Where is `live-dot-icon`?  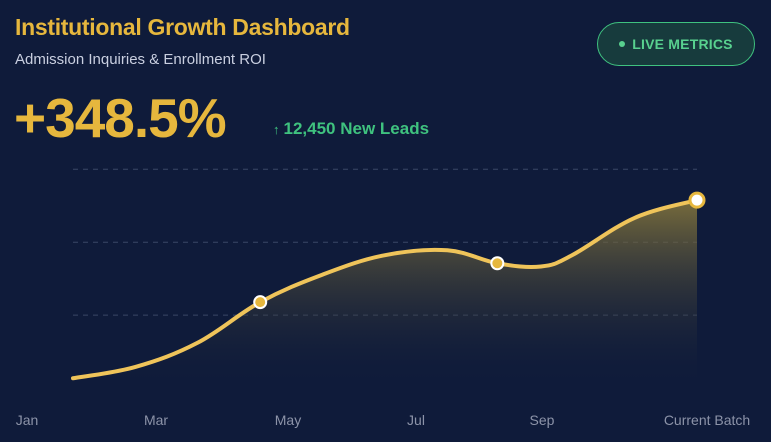
live-dot-icon is located at coordinates (622, 44).